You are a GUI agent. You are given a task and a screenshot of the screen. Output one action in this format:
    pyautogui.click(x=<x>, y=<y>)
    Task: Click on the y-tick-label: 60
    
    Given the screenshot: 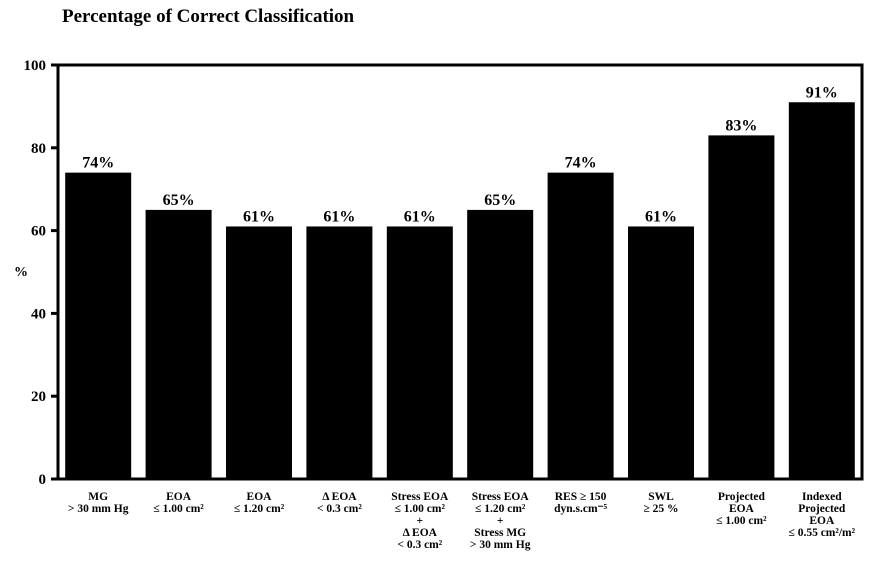 What is the action you would take?
    pyautogui.click(x=38, y=232)
    